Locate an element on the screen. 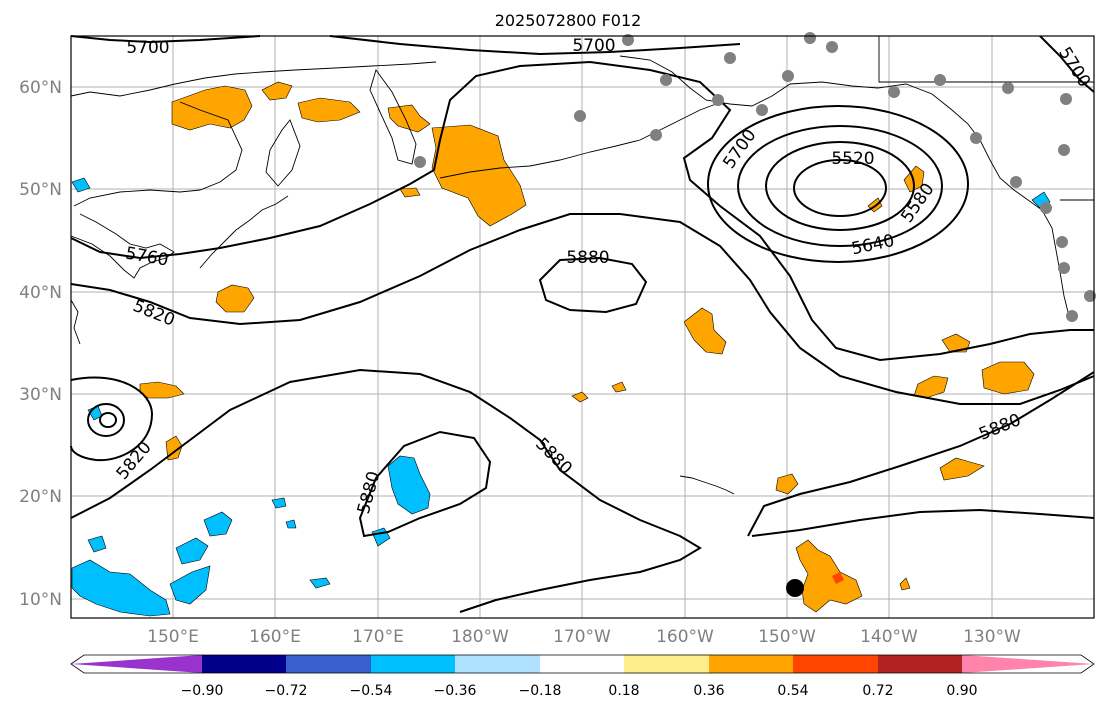  contour-5700-north is located at coordinates (405, 45).